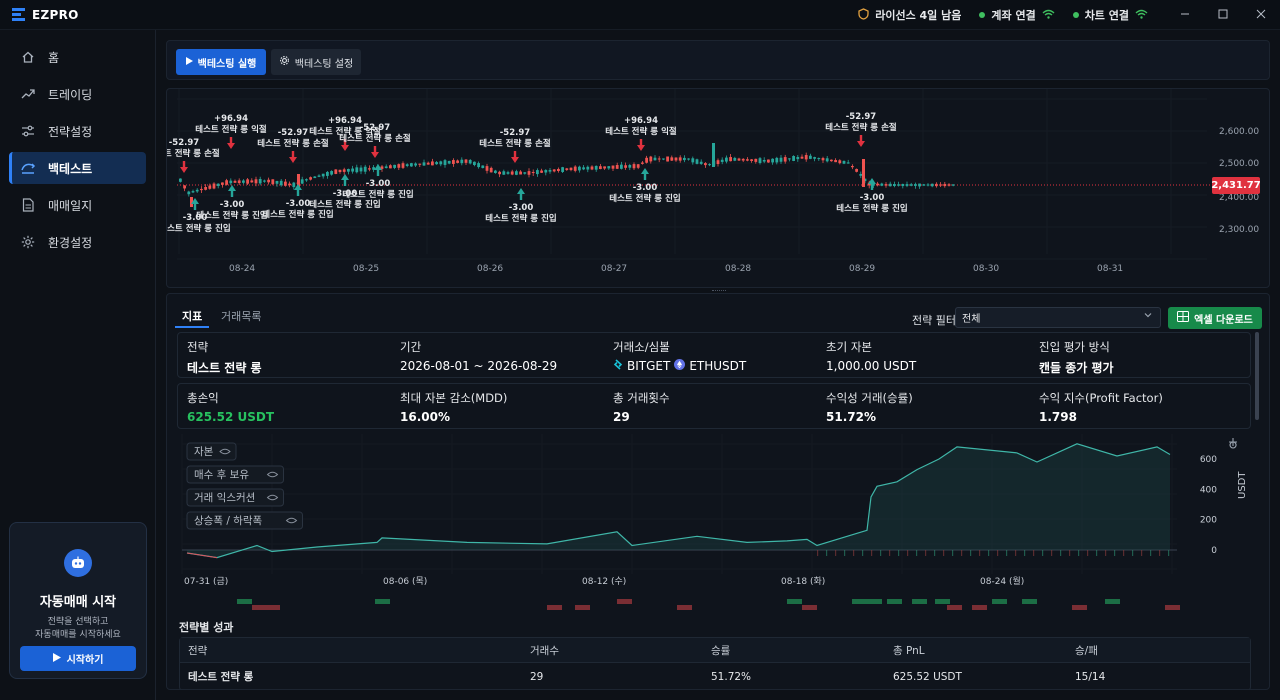 Image resolution: width=1280 pixels, height=700 pixels. What do you see at coordinates (679, 366) in the screenshot?
I see `stat-value: BITGET ETHUSDT` at bounding box center [679, 366].